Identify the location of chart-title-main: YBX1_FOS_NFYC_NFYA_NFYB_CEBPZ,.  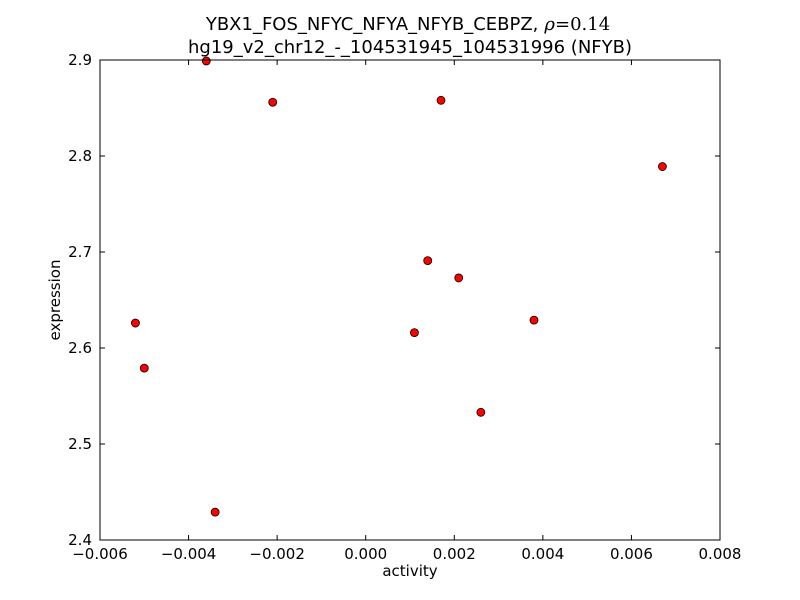
(372, 24).